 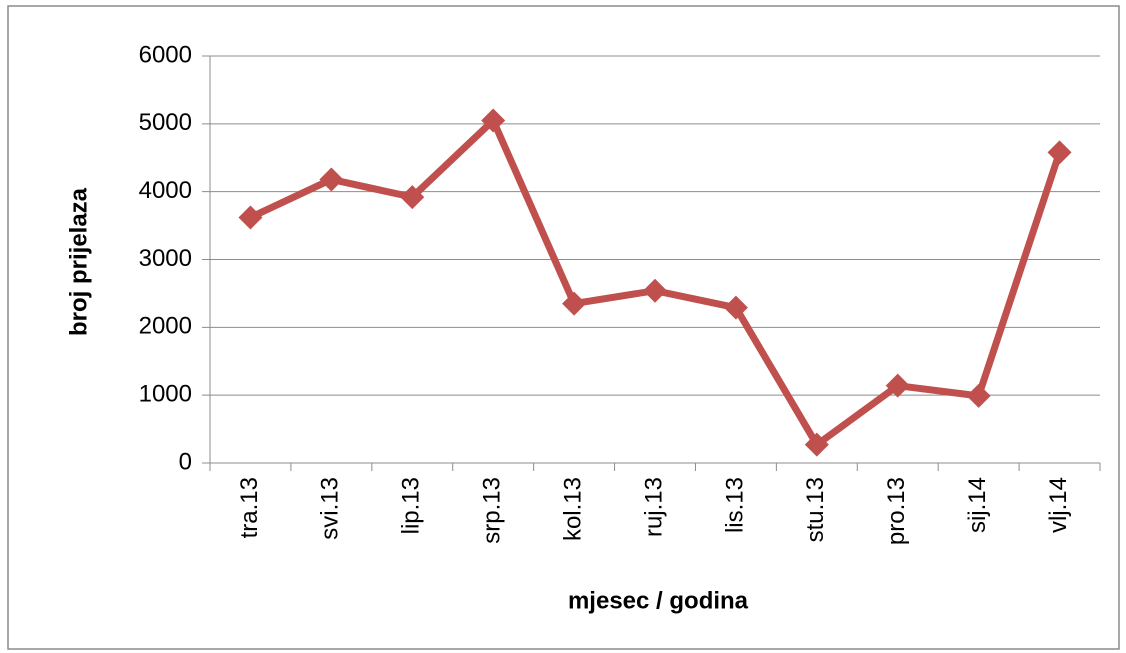 What do you see at coordinates (411, 505) in the screenshot?
I see `x-tick-label: lip.13` at bounding box center [411, 505].